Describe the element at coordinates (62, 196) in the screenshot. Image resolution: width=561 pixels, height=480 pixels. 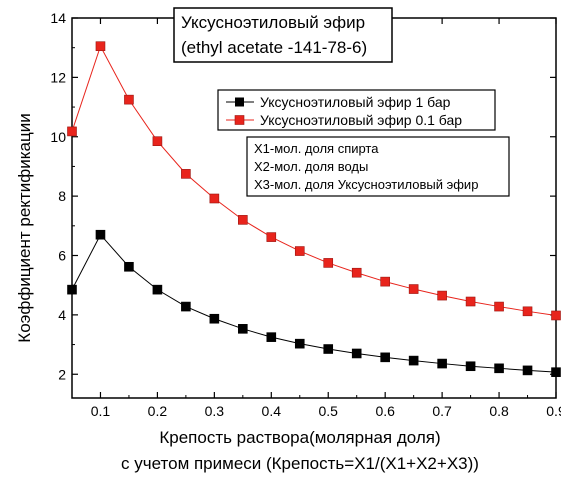
I see `y-tick-label: 8` at that location.